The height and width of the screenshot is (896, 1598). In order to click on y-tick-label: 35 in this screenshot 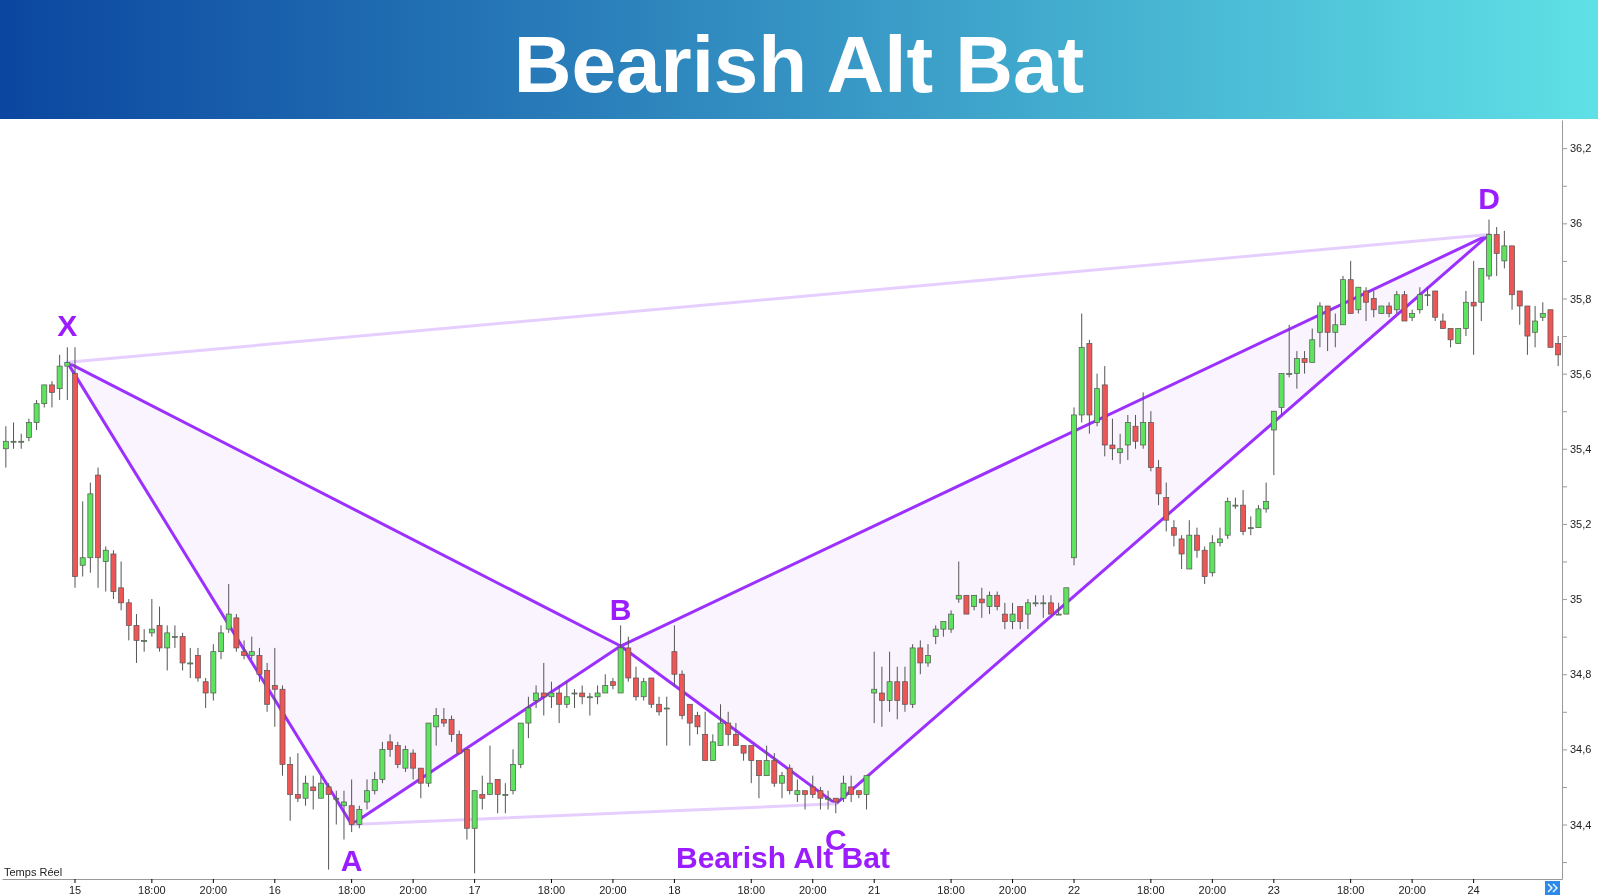, I will do `click(1576, 599)`.